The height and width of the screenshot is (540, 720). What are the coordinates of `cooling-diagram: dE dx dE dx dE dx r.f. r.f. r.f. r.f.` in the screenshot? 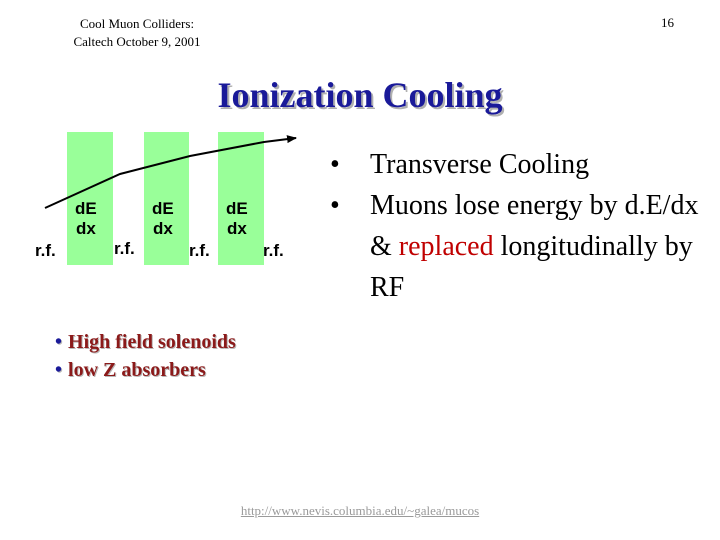 It's located at (166, 198).